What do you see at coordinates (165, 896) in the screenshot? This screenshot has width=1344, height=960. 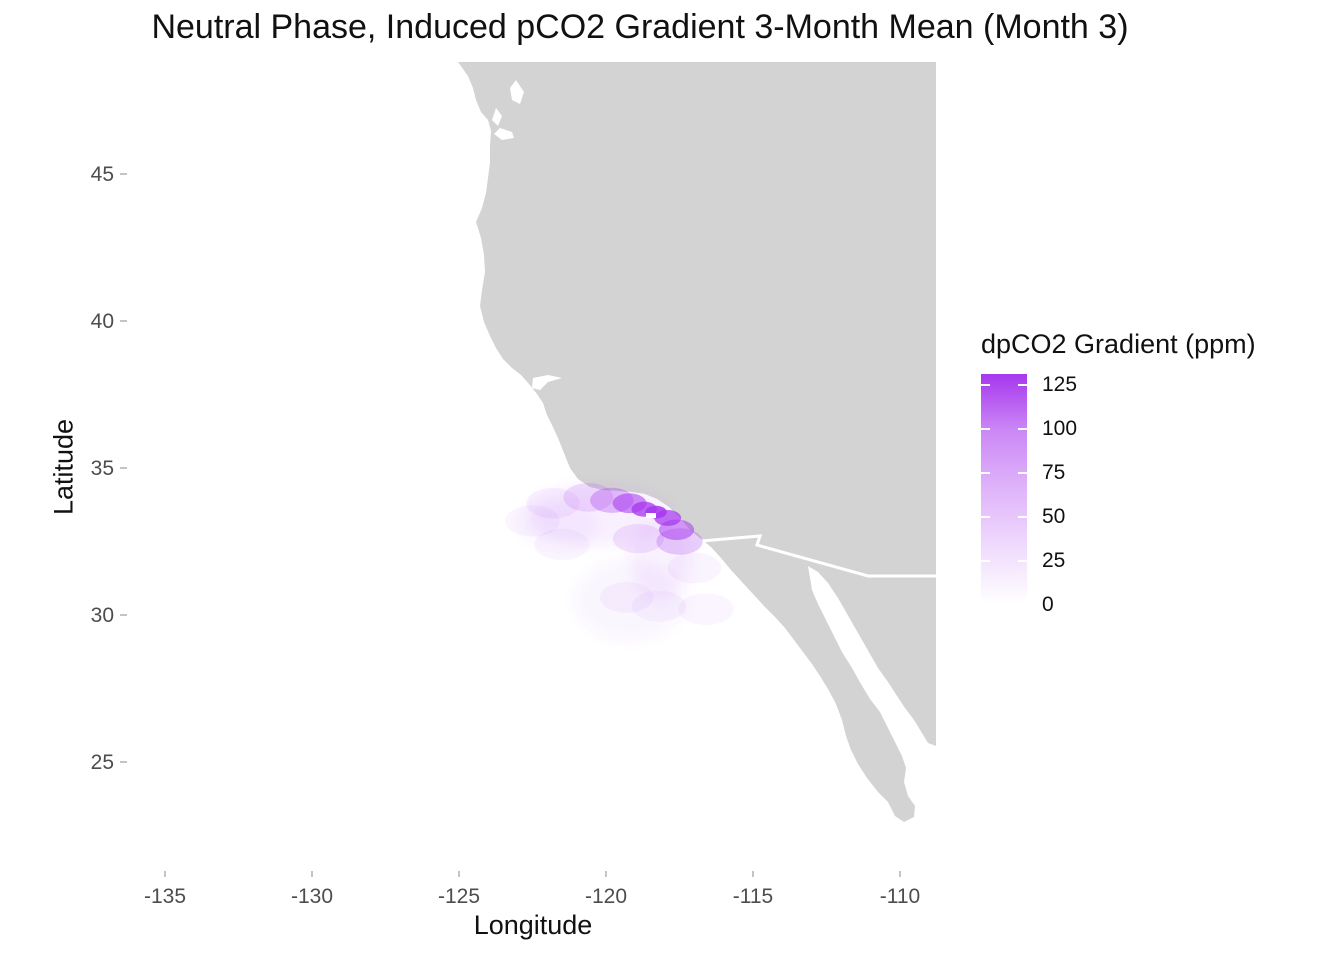 I see `x-tick-label: -135` at bounding box center [165, 896].